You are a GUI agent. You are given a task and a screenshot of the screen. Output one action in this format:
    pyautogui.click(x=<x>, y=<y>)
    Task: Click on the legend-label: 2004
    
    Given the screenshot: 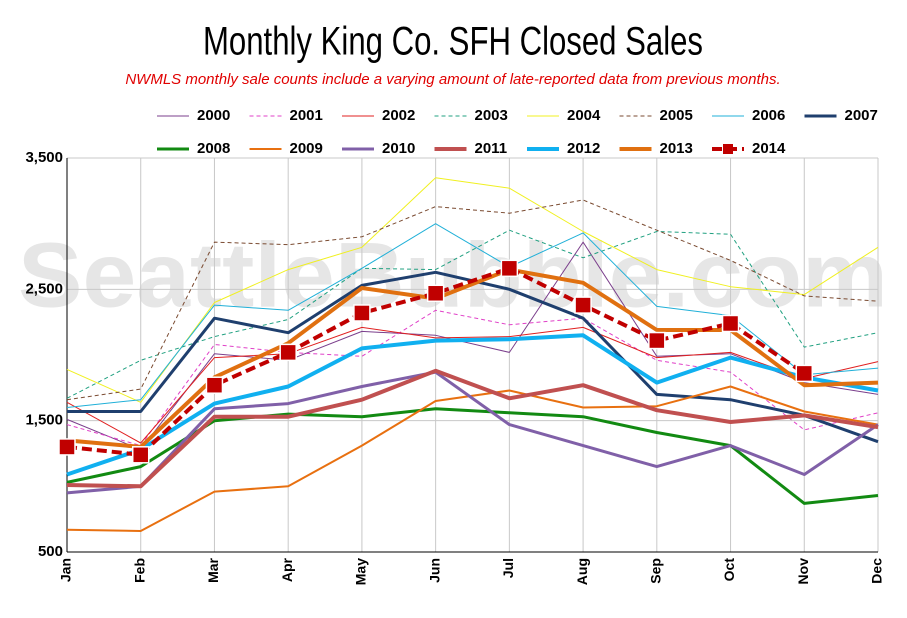 What is the action you would take?
    pyautogui.click(x=584, y=115)
    